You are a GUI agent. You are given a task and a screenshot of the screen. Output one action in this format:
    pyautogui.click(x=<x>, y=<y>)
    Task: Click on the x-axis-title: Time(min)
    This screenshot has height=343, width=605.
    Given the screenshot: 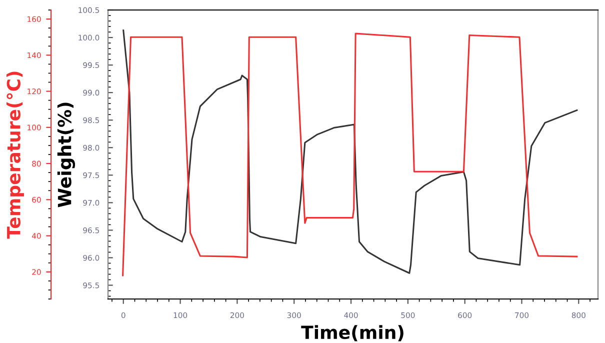 What is the action you would take?
    pyautogui.click(x=352, y=333)
    